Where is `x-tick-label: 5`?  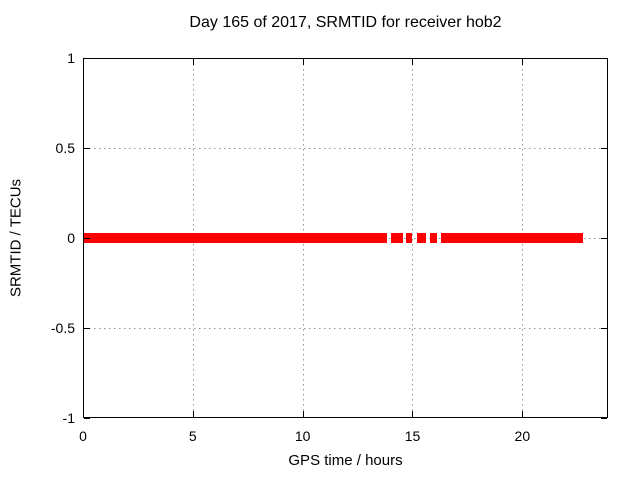 x-tick-label: 5 is located at coordinates (192, 436).